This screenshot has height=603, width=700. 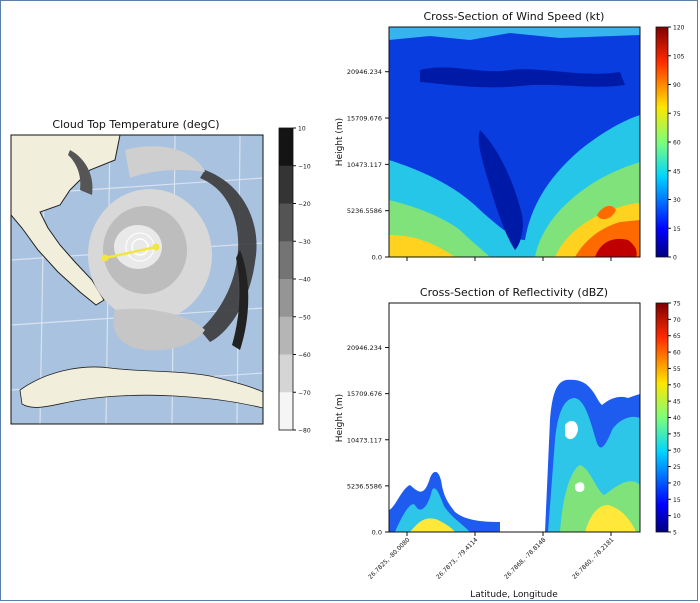 I want to click on wind-ytick-label: 15709.676, so click(x=364, y=119).